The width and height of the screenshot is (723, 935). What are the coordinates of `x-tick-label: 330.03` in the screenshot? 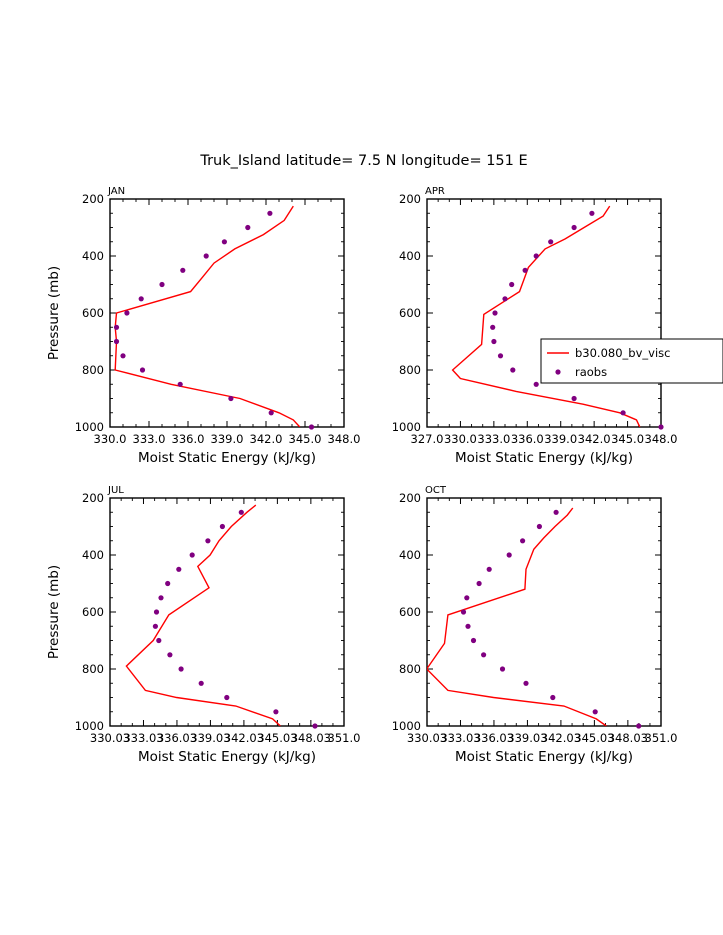 It's located at (427, 738).